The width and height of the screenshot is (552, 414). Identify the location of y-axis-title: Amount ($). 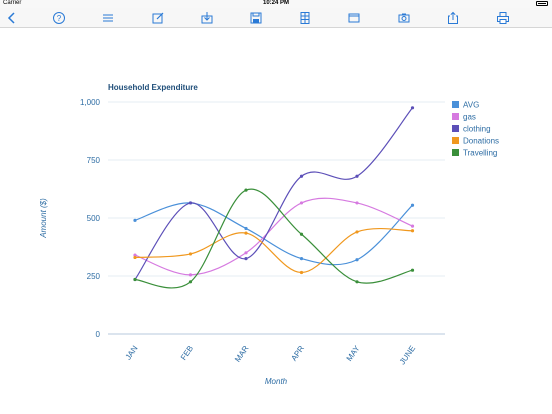
(43, 218).